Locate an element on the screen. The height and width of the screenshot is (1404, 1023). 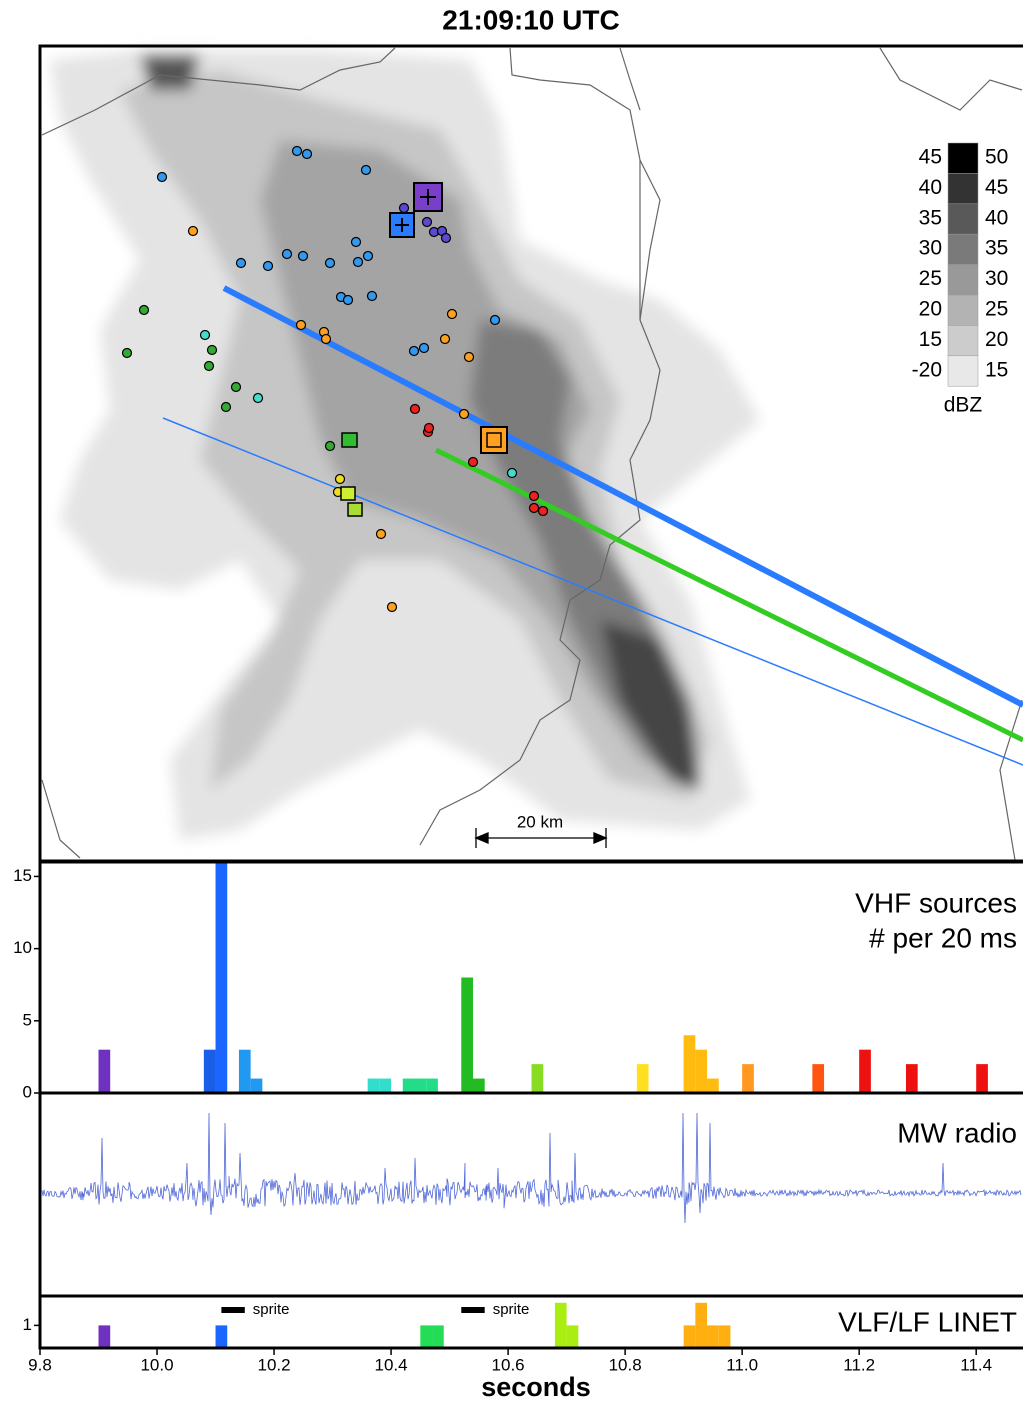
colorbar-tick-label: 15 is located at coordinates (996, 369).